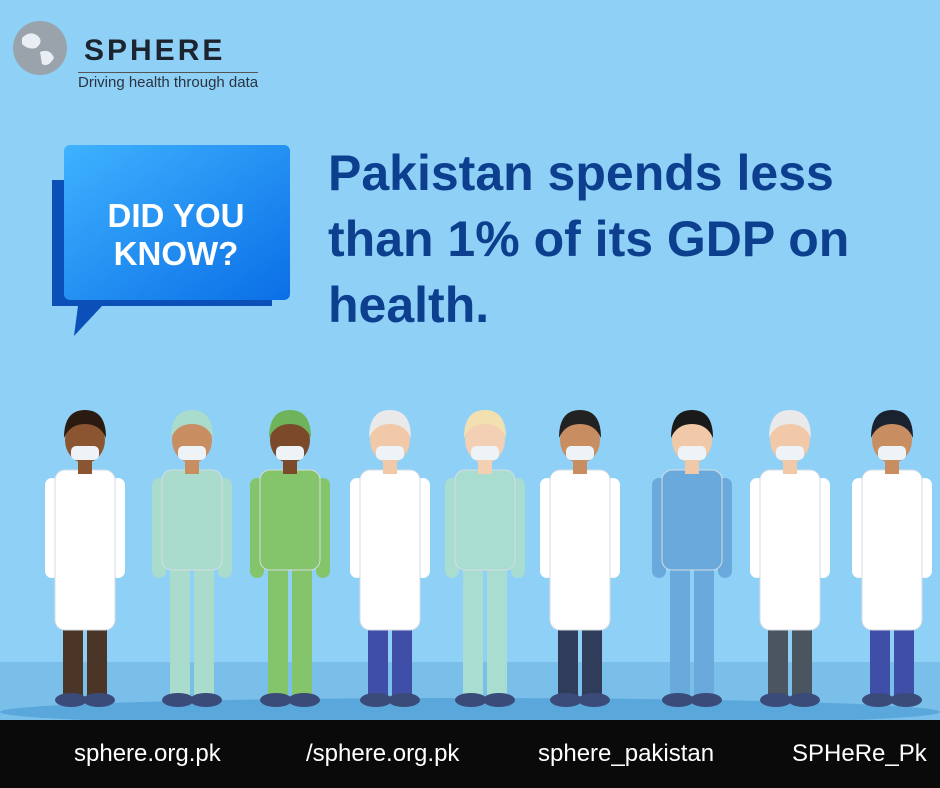  Describe the element at coordinates (626, 753) in the screenshot. I see `instagram-link: sphere_pakistan` at that location.